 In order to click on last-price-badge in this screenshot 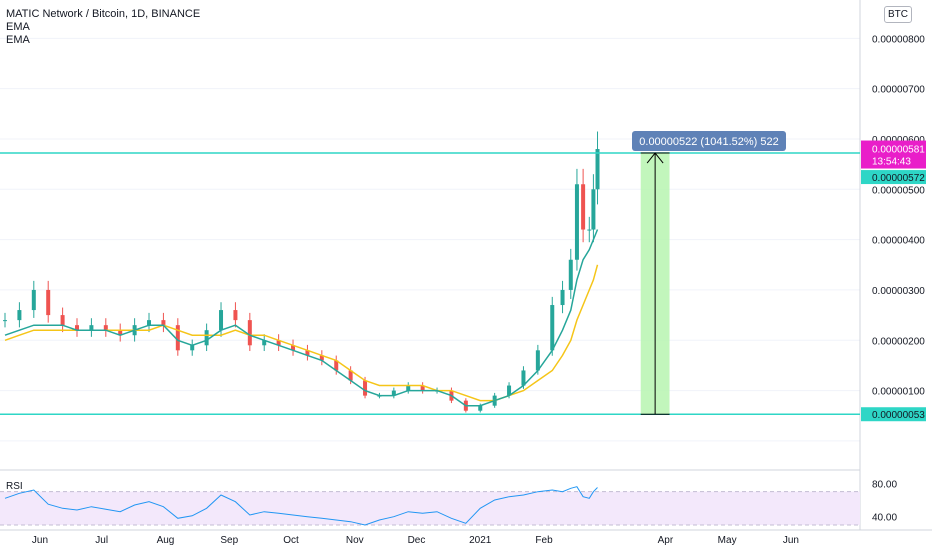, I will do `click(893, 154)`.